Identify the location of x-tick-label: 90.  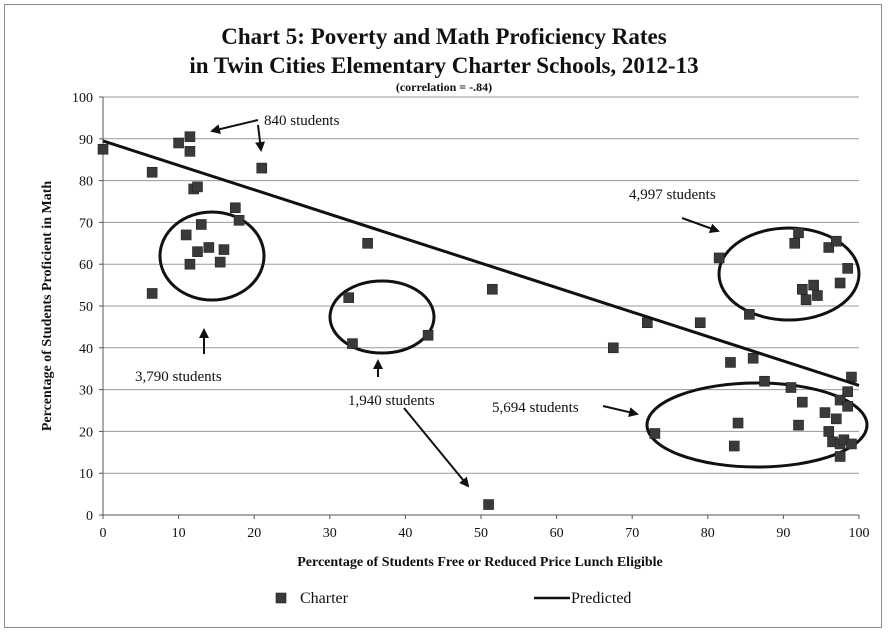
(783, 533).